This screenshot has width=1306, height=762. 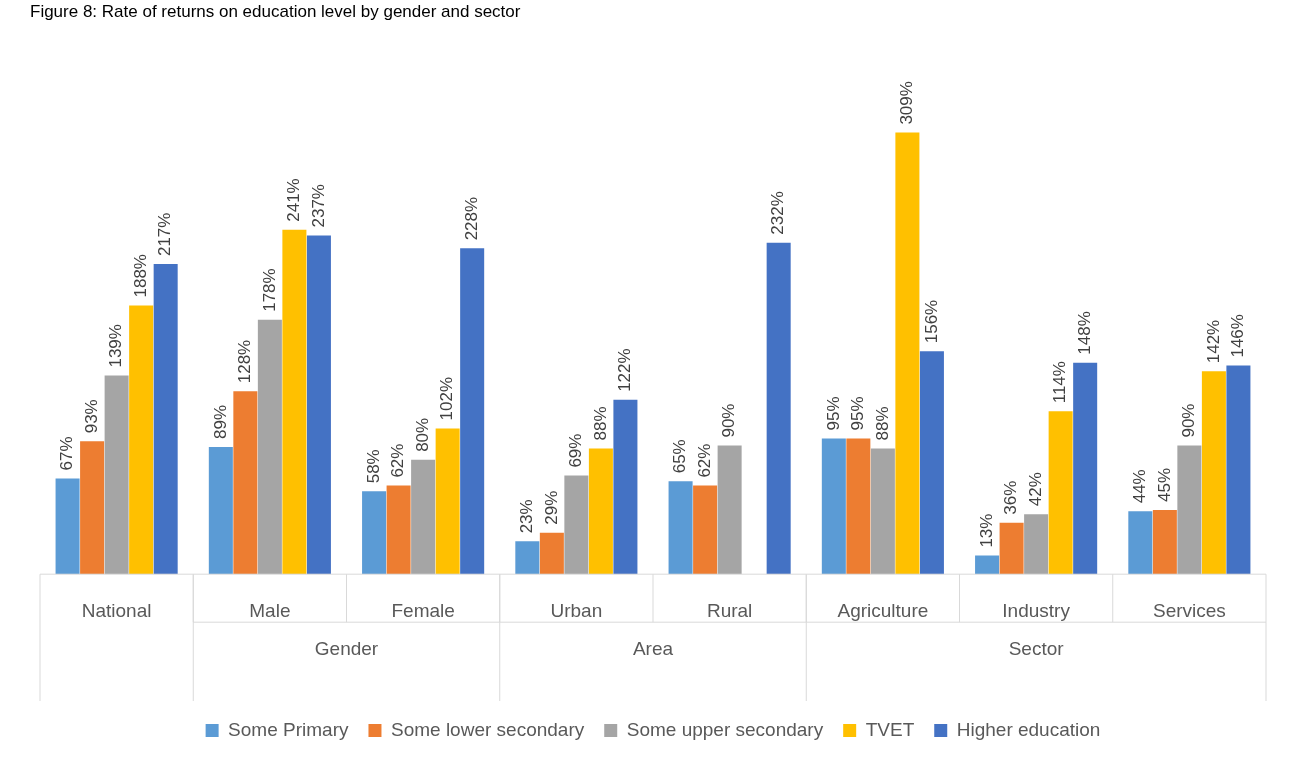 I want to click on data-label: 23%, so click(x=527, y=516).